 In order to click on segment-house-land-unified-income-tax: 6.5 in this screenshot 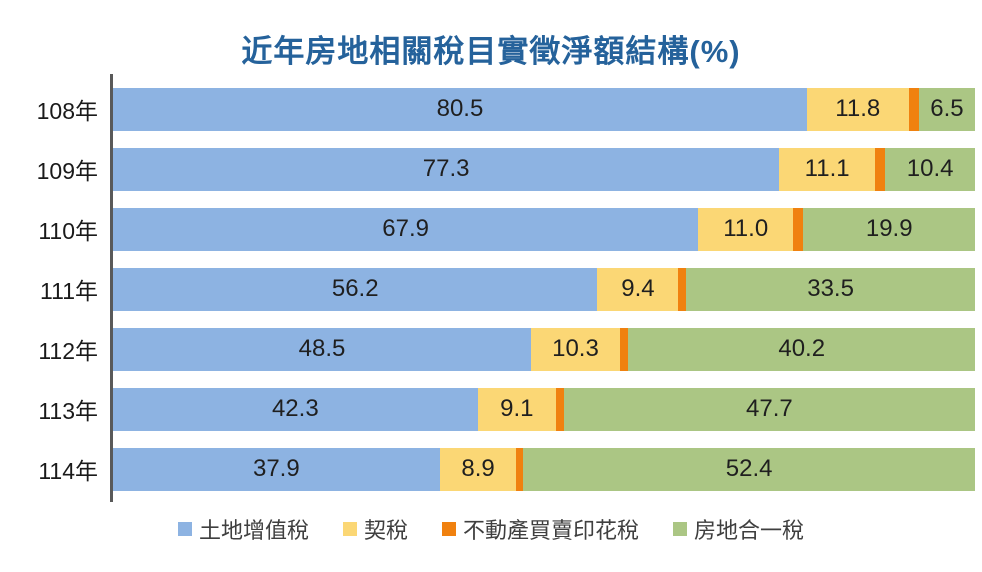, I will do `click(946, 109)`.